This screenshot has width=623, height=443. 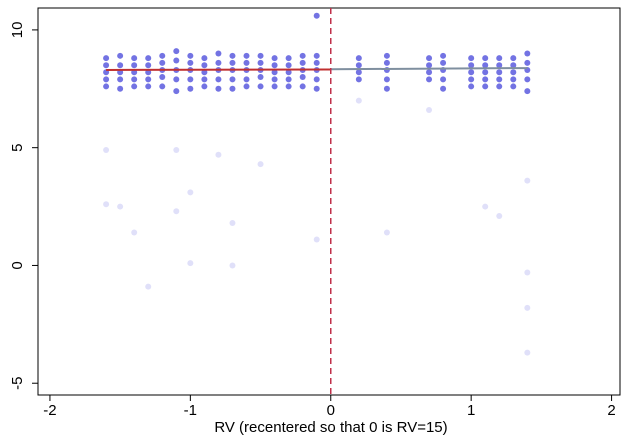 I want to click on x-tick-label: -1, so click(x=190, y=410).